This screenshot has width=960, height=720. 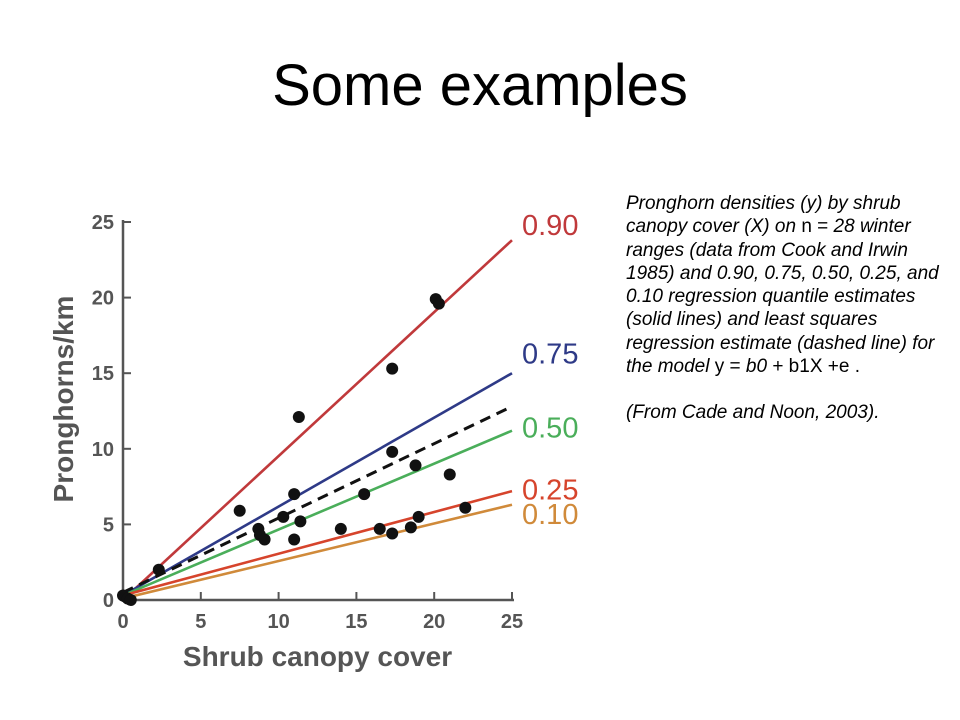 I want to click on y-tick-label: 5, so click(x=108, y=525).